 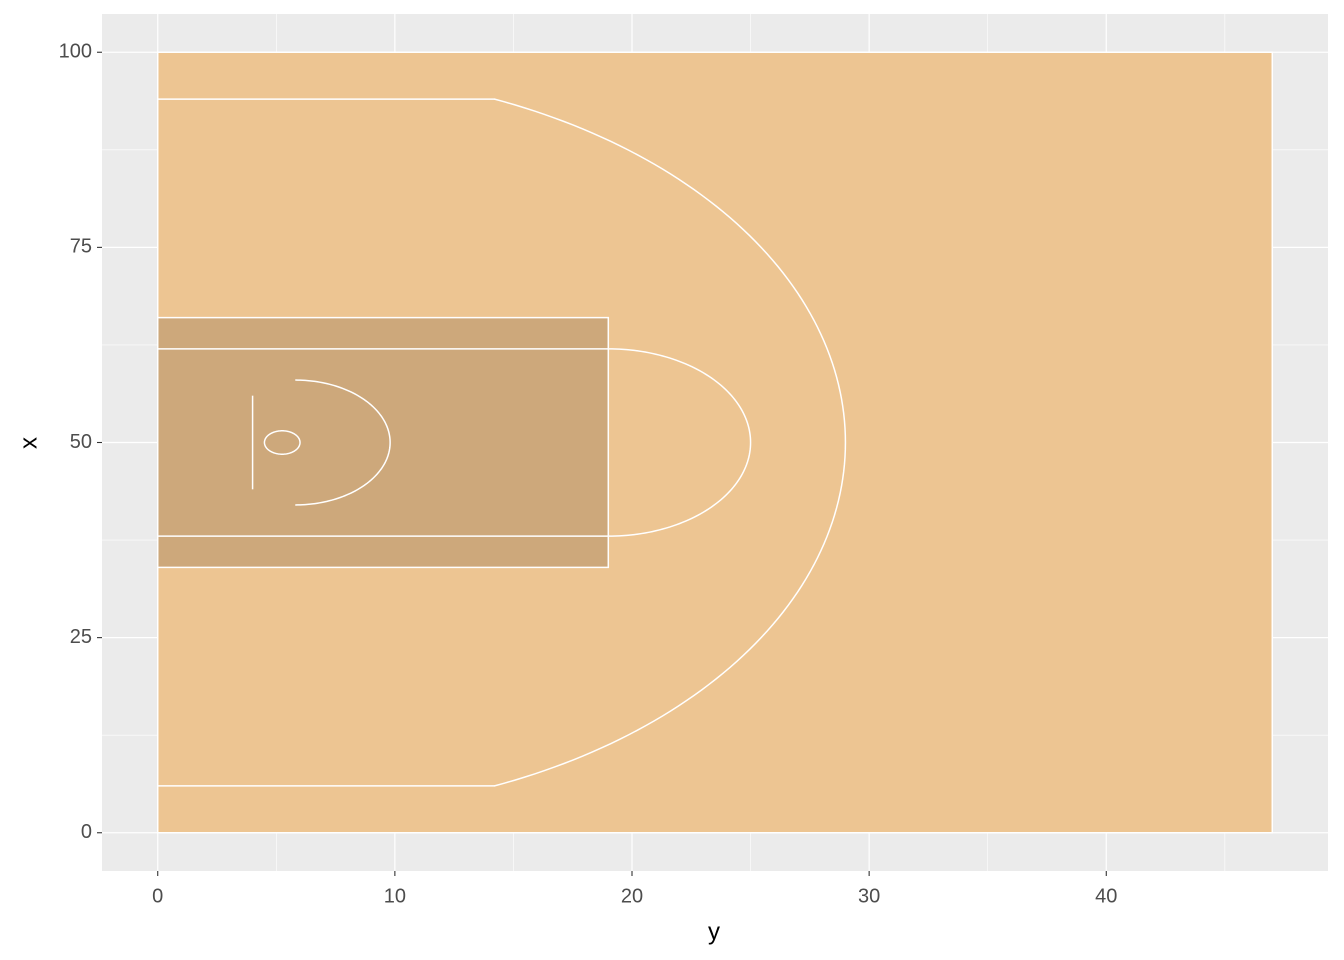 I want to click on y-tick-label: 75, so click(x=81, y=247).